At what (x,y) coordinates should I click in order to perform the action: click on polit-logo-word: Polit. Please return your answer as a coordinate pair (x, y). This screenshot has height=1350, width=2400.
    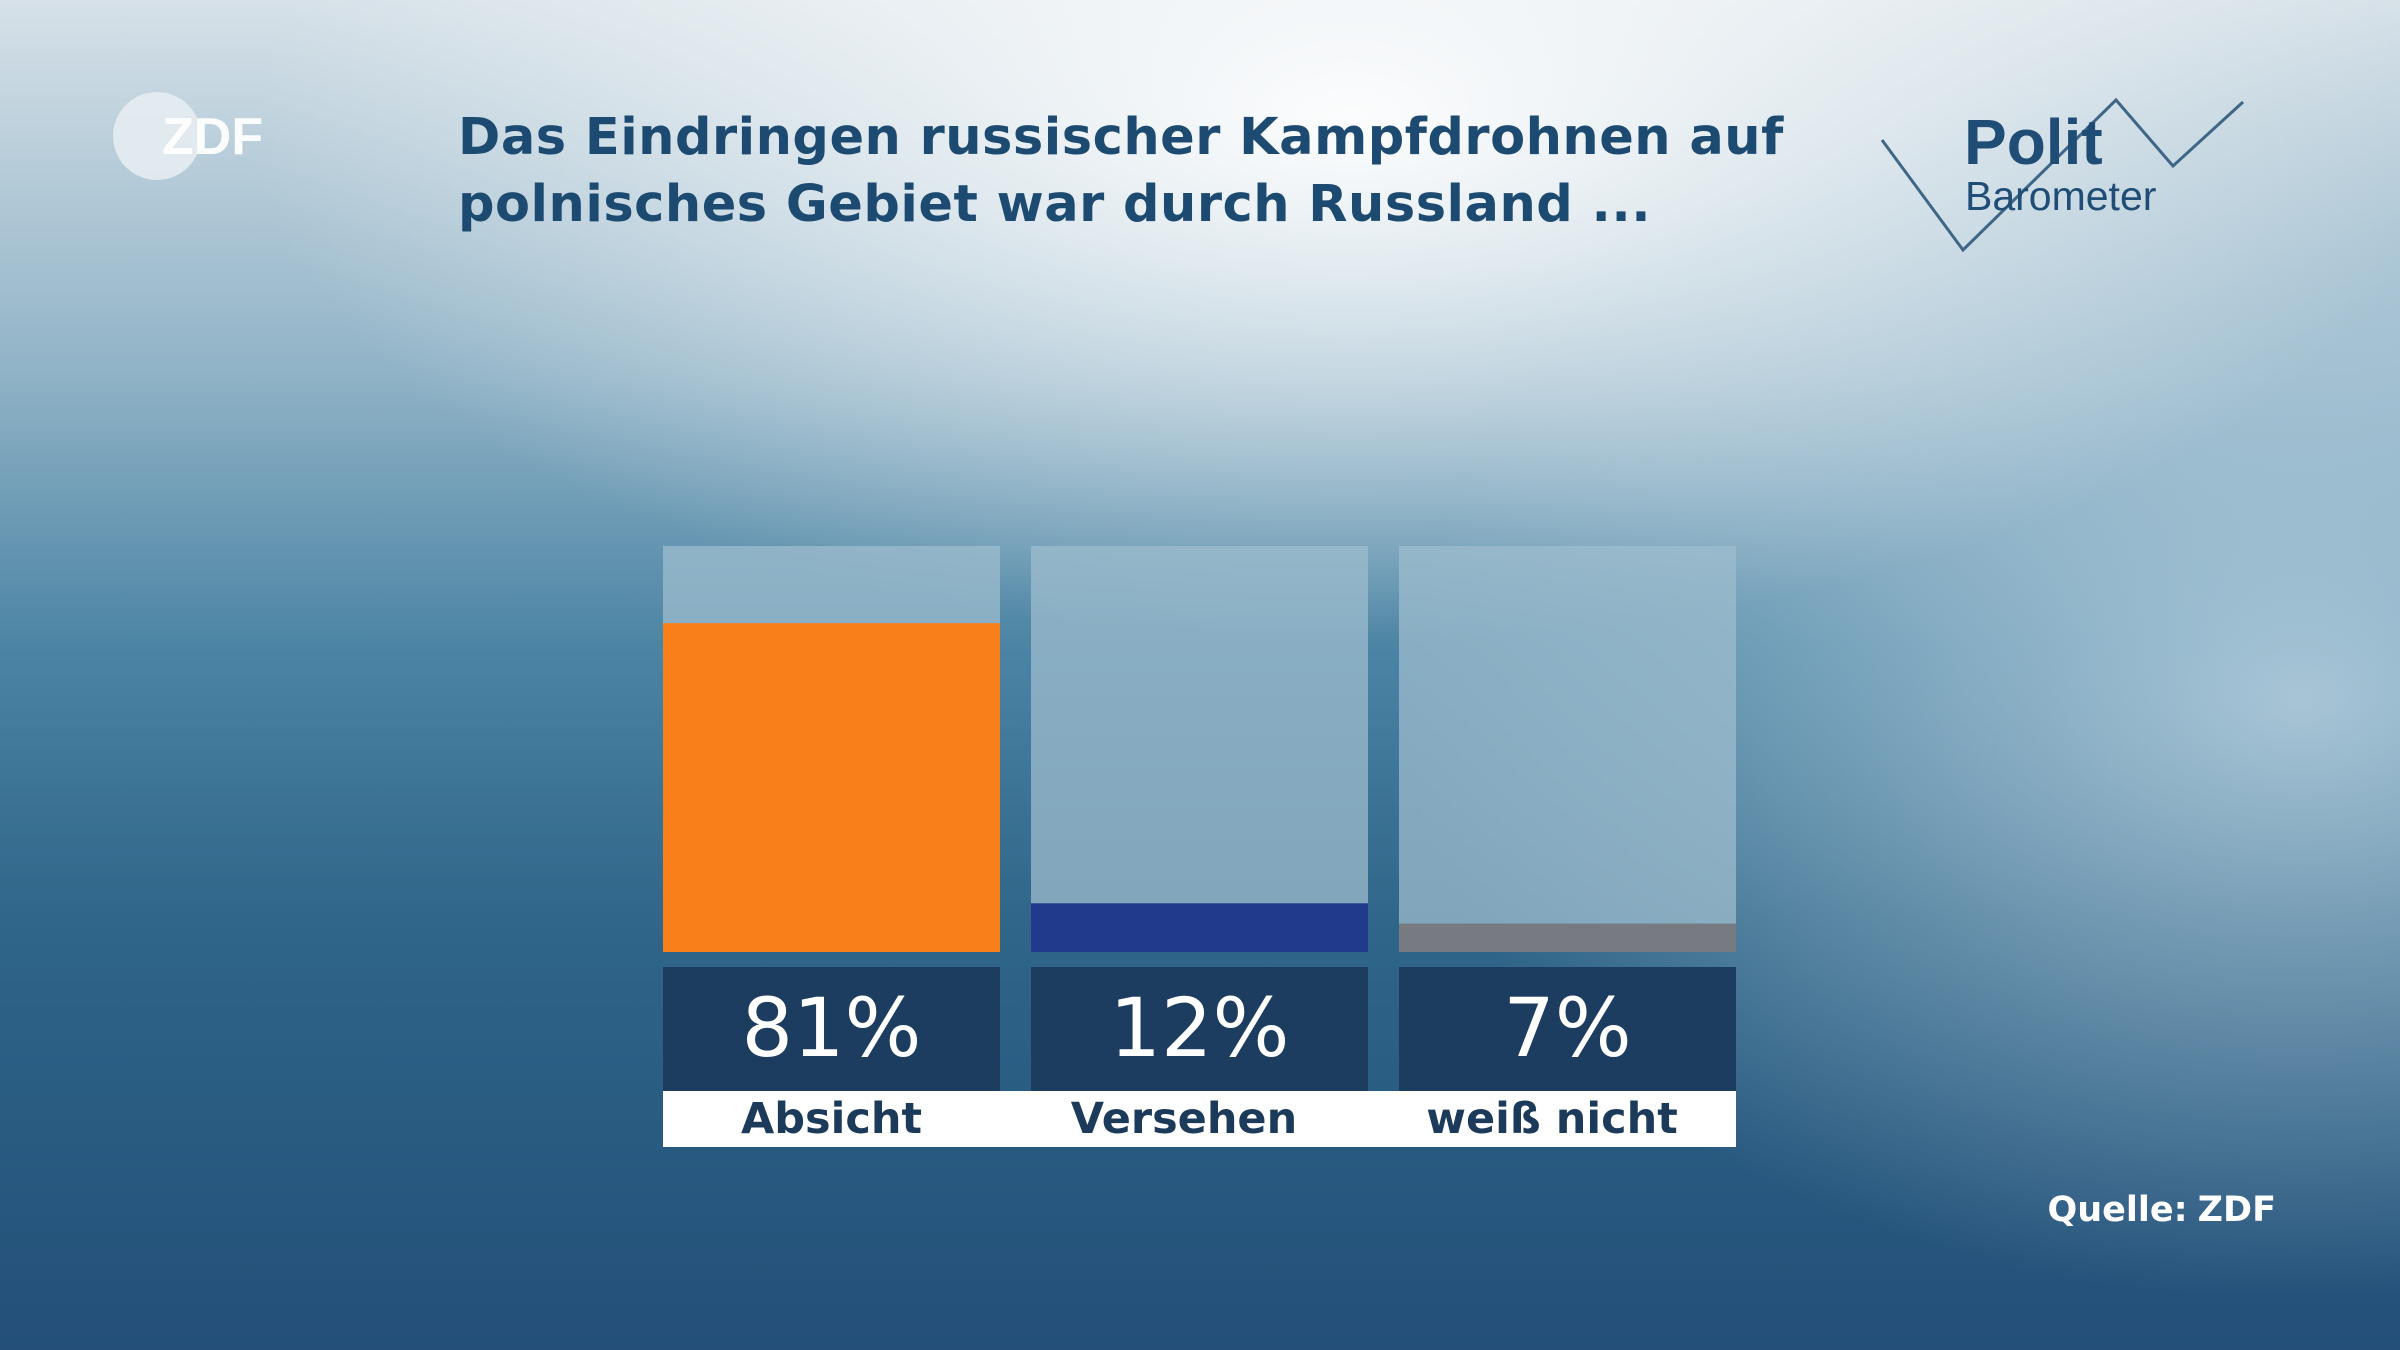
    Looking at the image, I should click on (2033, 142).